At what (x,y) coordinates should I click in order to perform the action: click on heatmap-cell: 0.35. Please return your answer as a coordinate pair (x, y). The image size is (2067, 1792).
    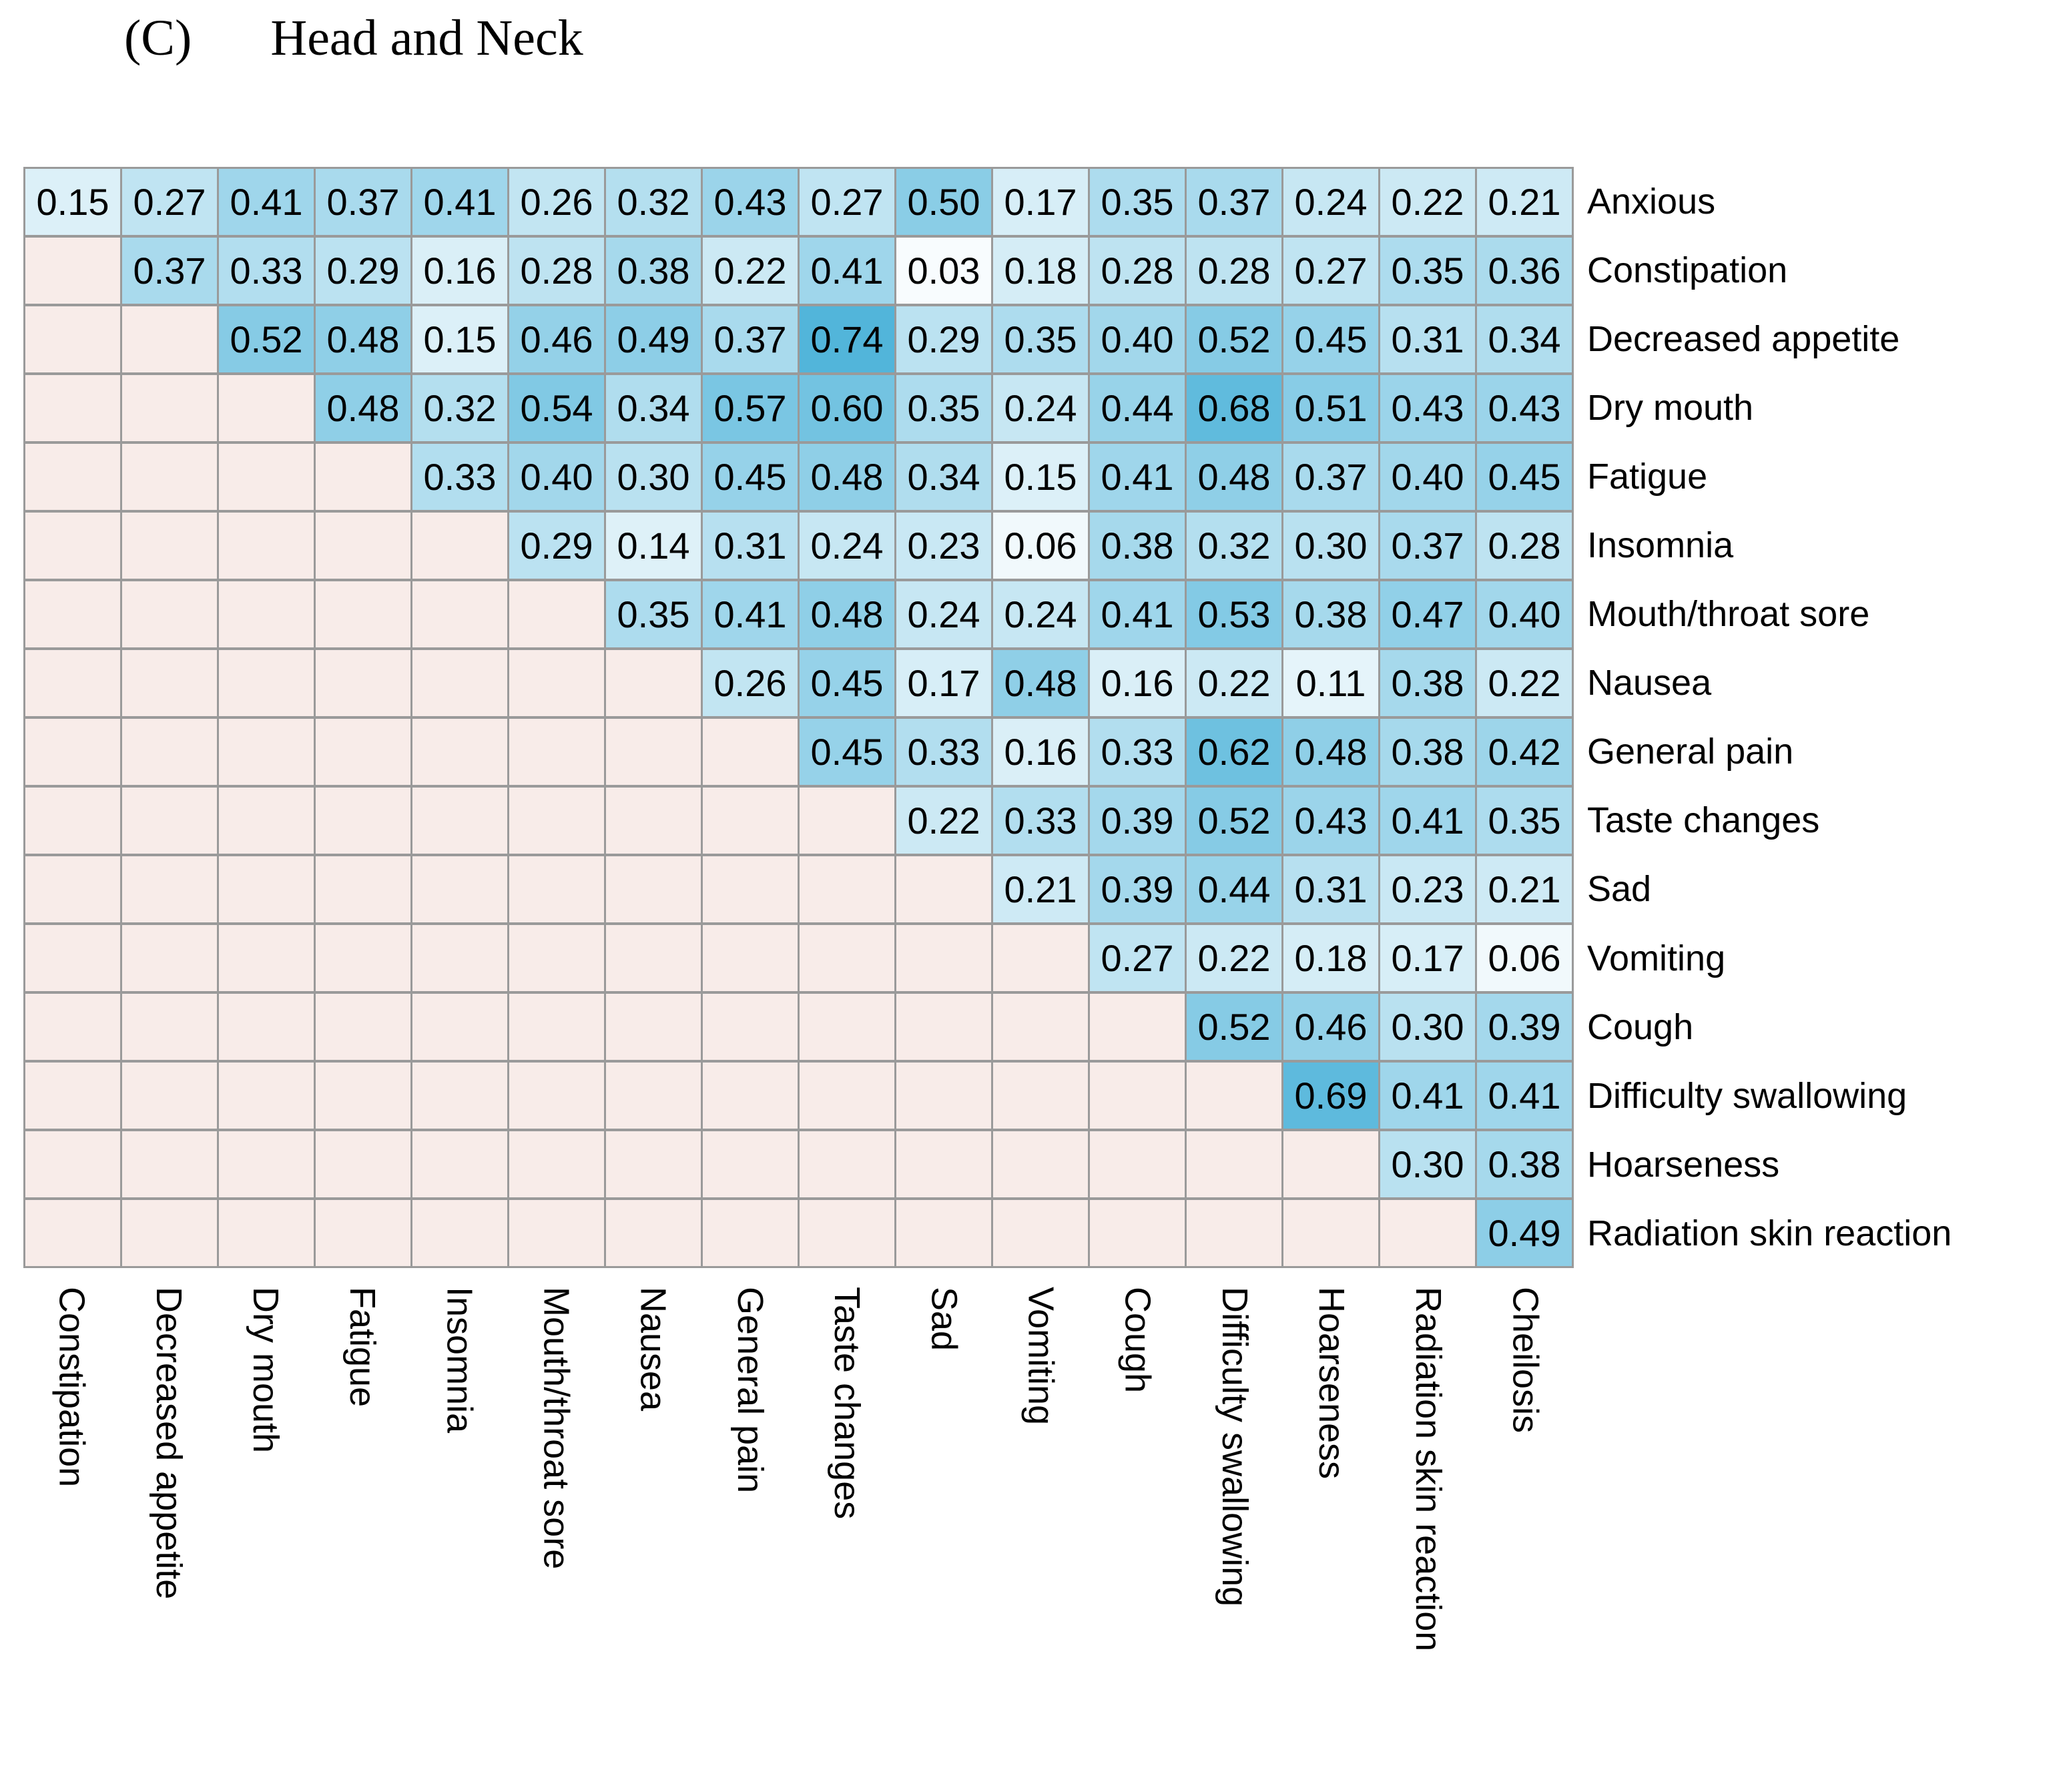
    Looking at the image, I should click on (1525, 821).